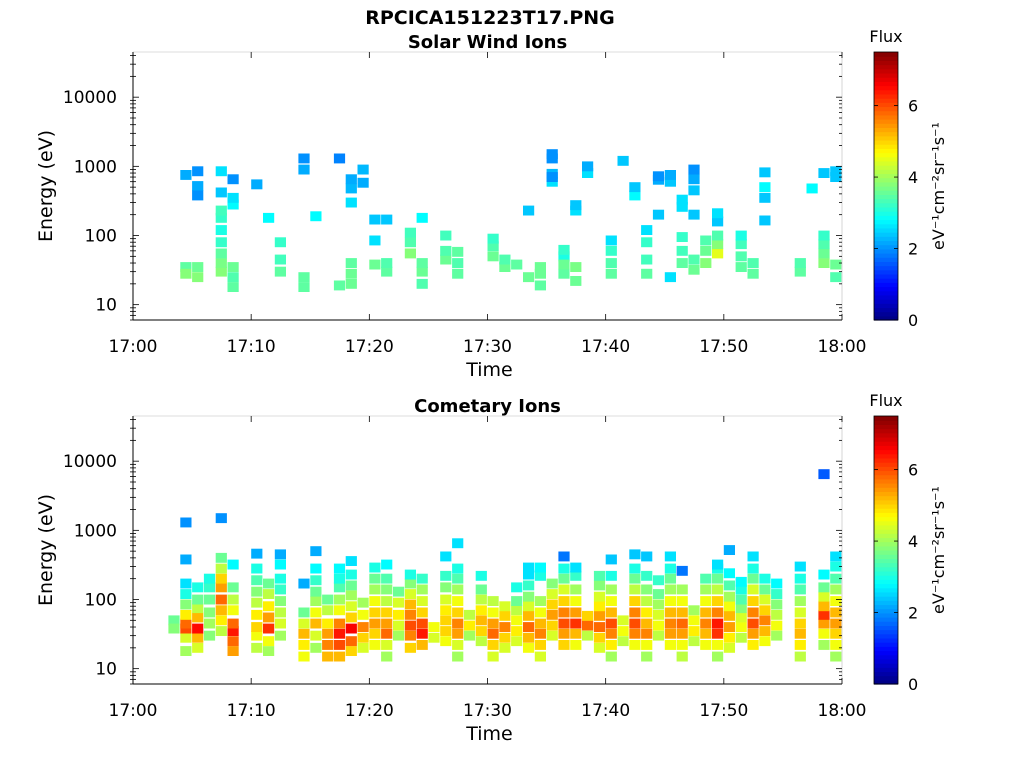  Describe the element at coordinates (913, 541) in the screenshot. I see `colorbar-tick-label: 4` at that location.